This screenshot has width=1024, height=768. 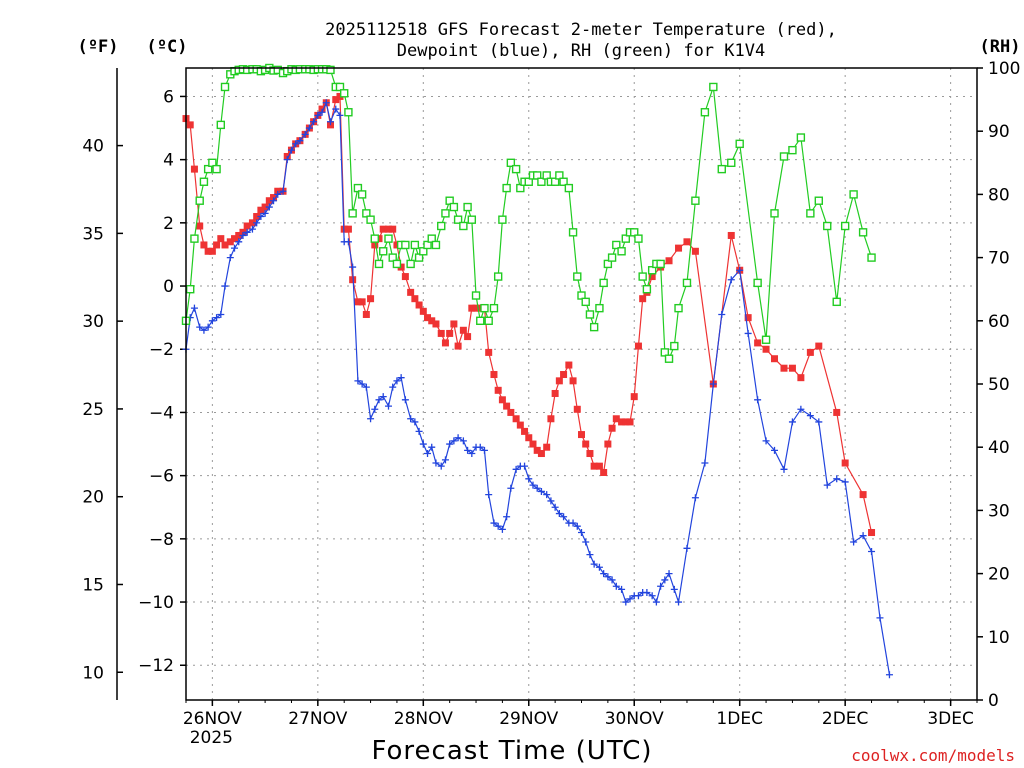 I want to click on celsius-tick-label: −6, so click(x=161, y=477).